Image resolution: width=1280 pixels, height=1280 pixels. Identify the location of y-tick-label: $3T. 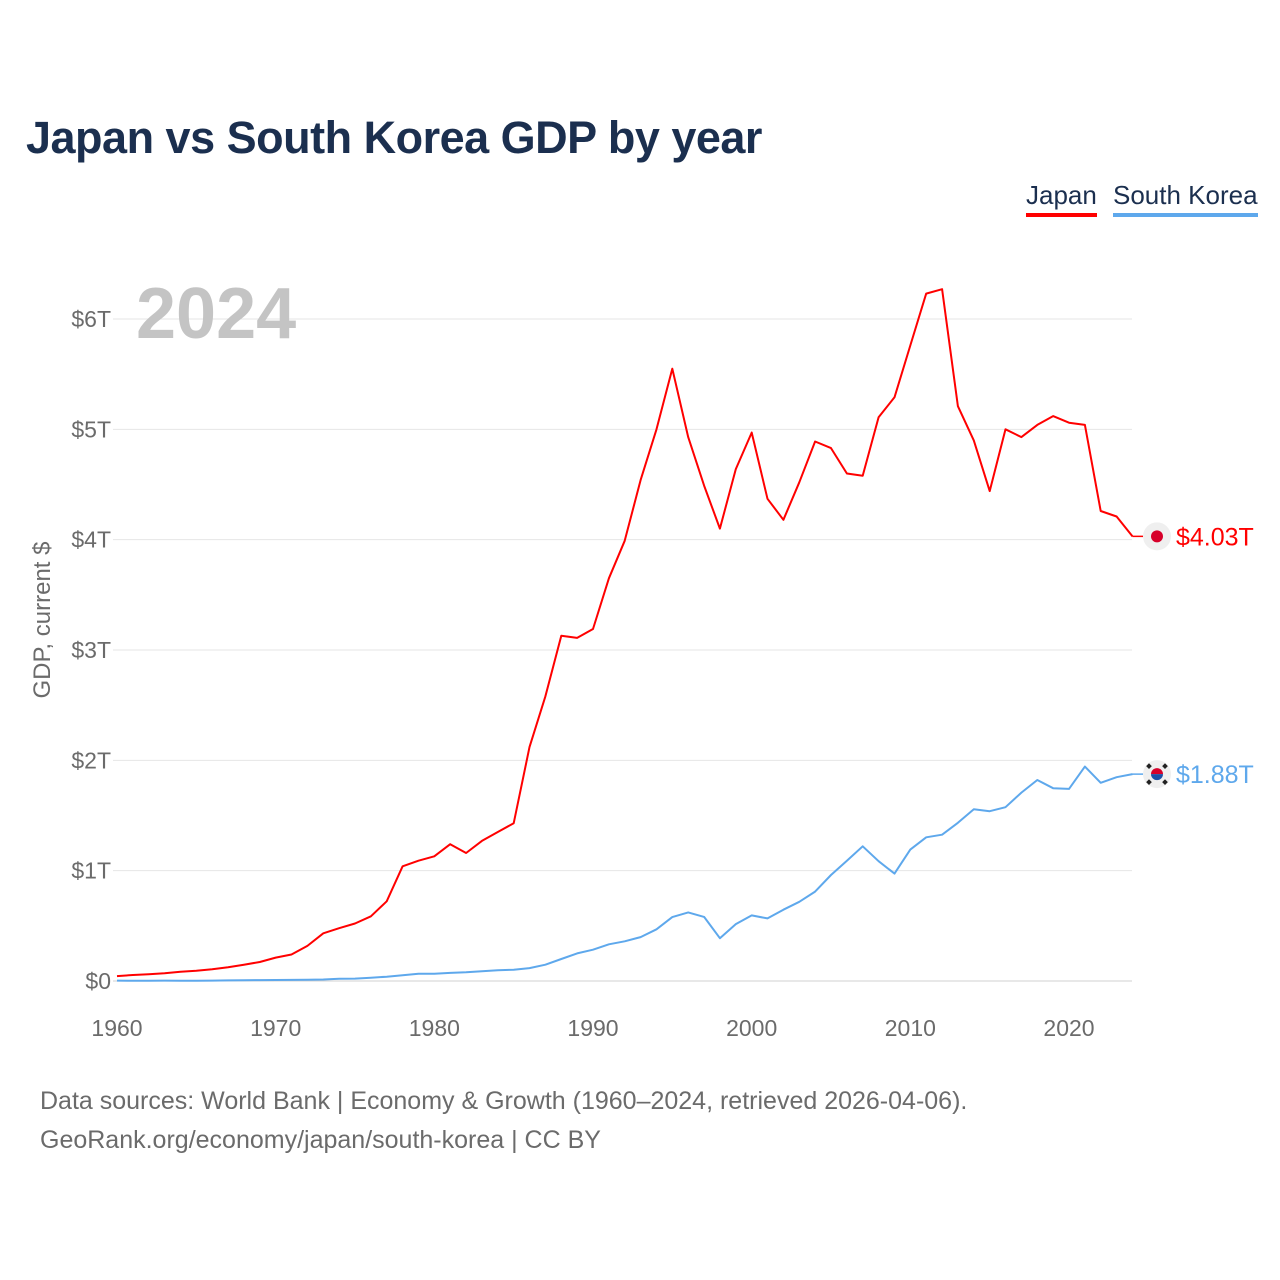
(91, 650).